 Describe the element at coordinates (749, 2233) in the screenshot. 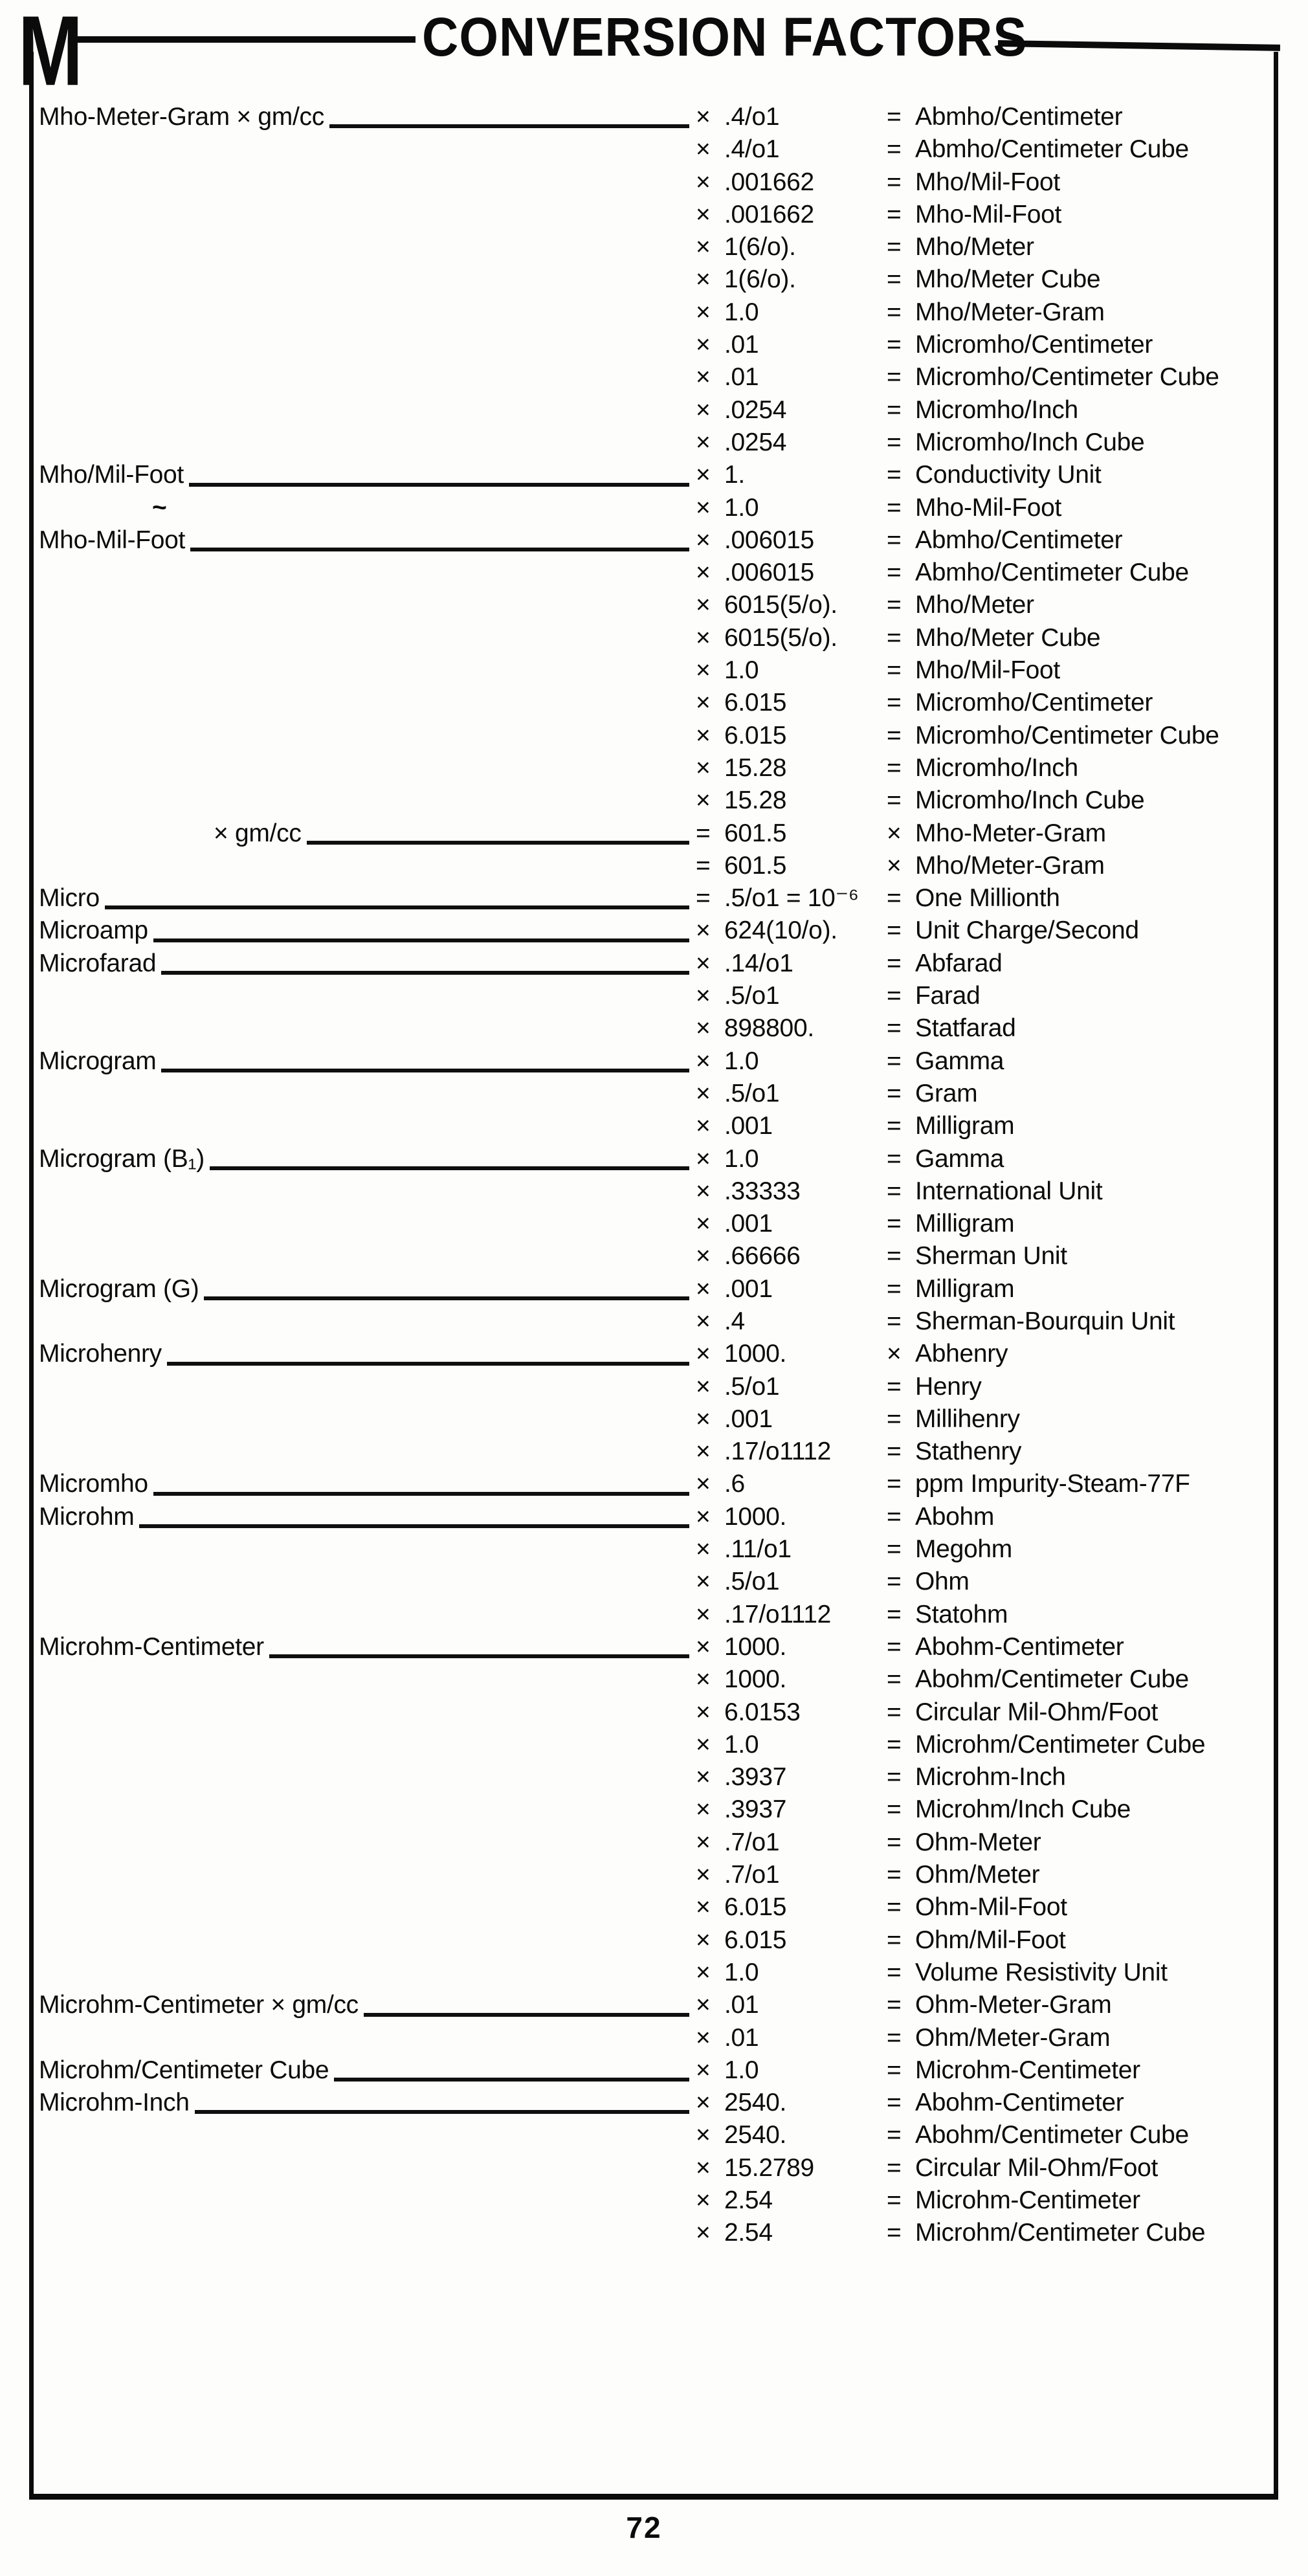

I see `factor-value: 2.54` at that location.